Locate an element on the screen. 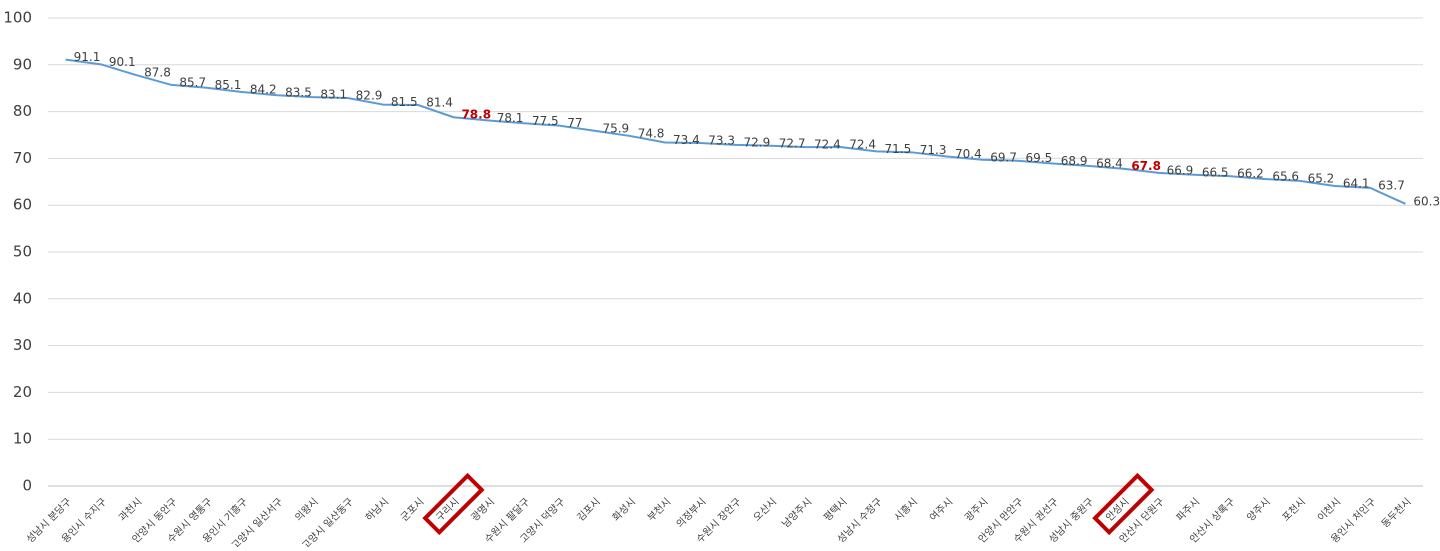 This screenshot has width=1440, height=551. data-label: 63.7 is located at coordinates (1391, 185).